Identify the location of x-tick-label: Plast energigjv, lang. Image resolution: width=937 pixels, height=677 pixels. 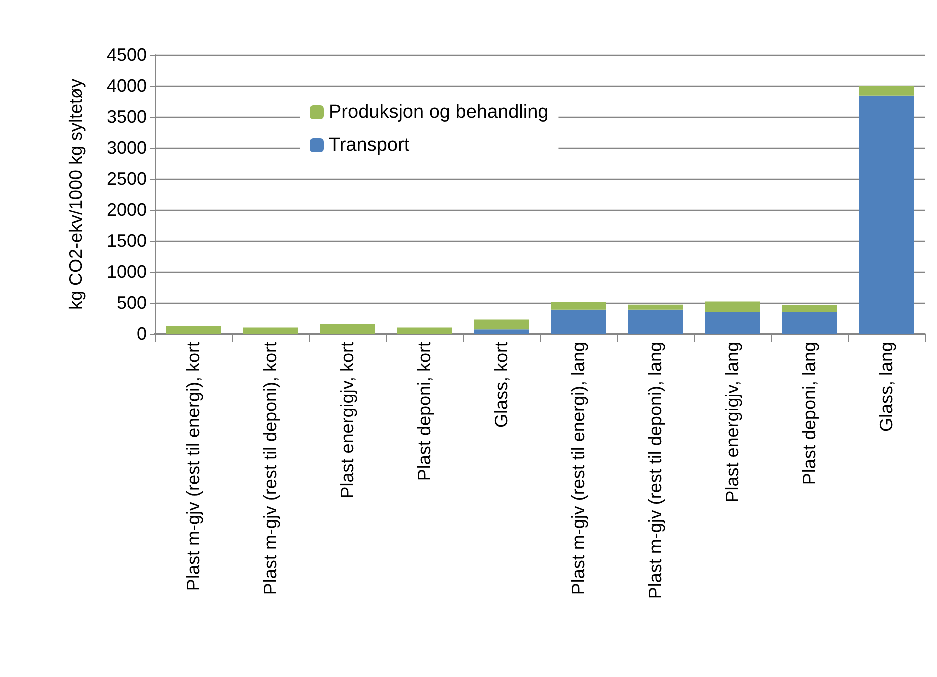
(732, 422).